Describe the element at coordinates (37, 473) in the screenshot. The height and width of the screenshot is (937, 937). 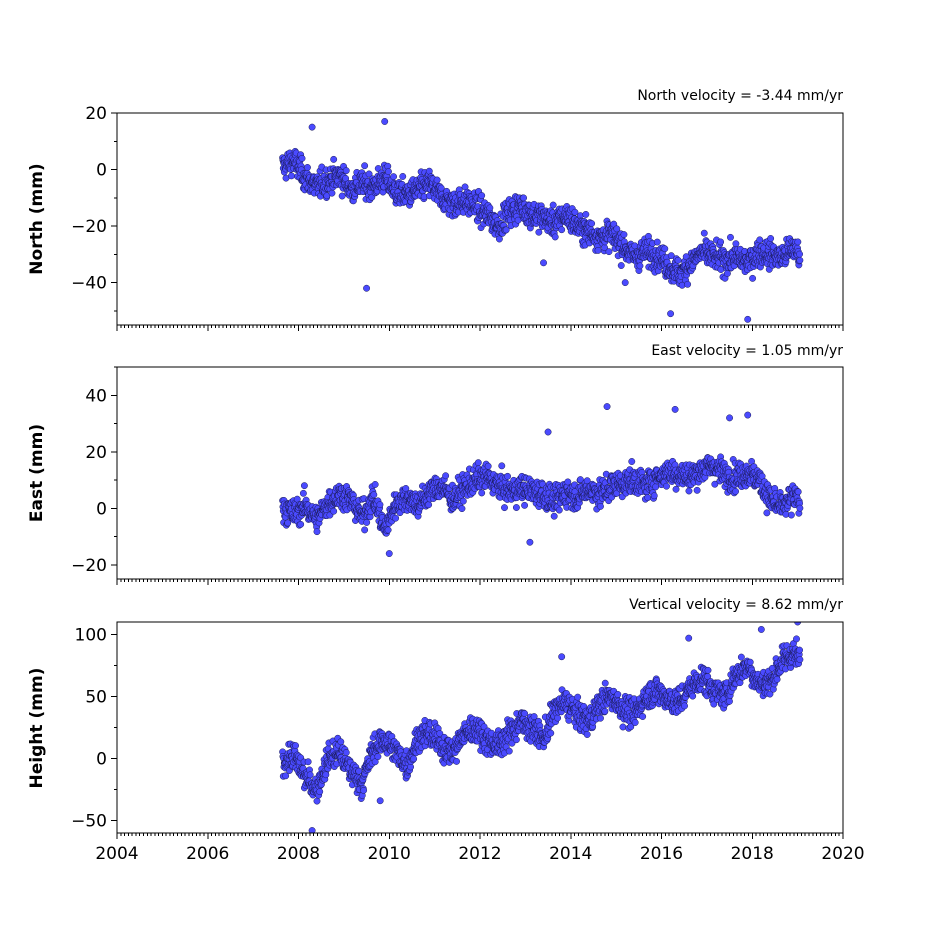
I see `east-axis-label: East (mm)` at that location.